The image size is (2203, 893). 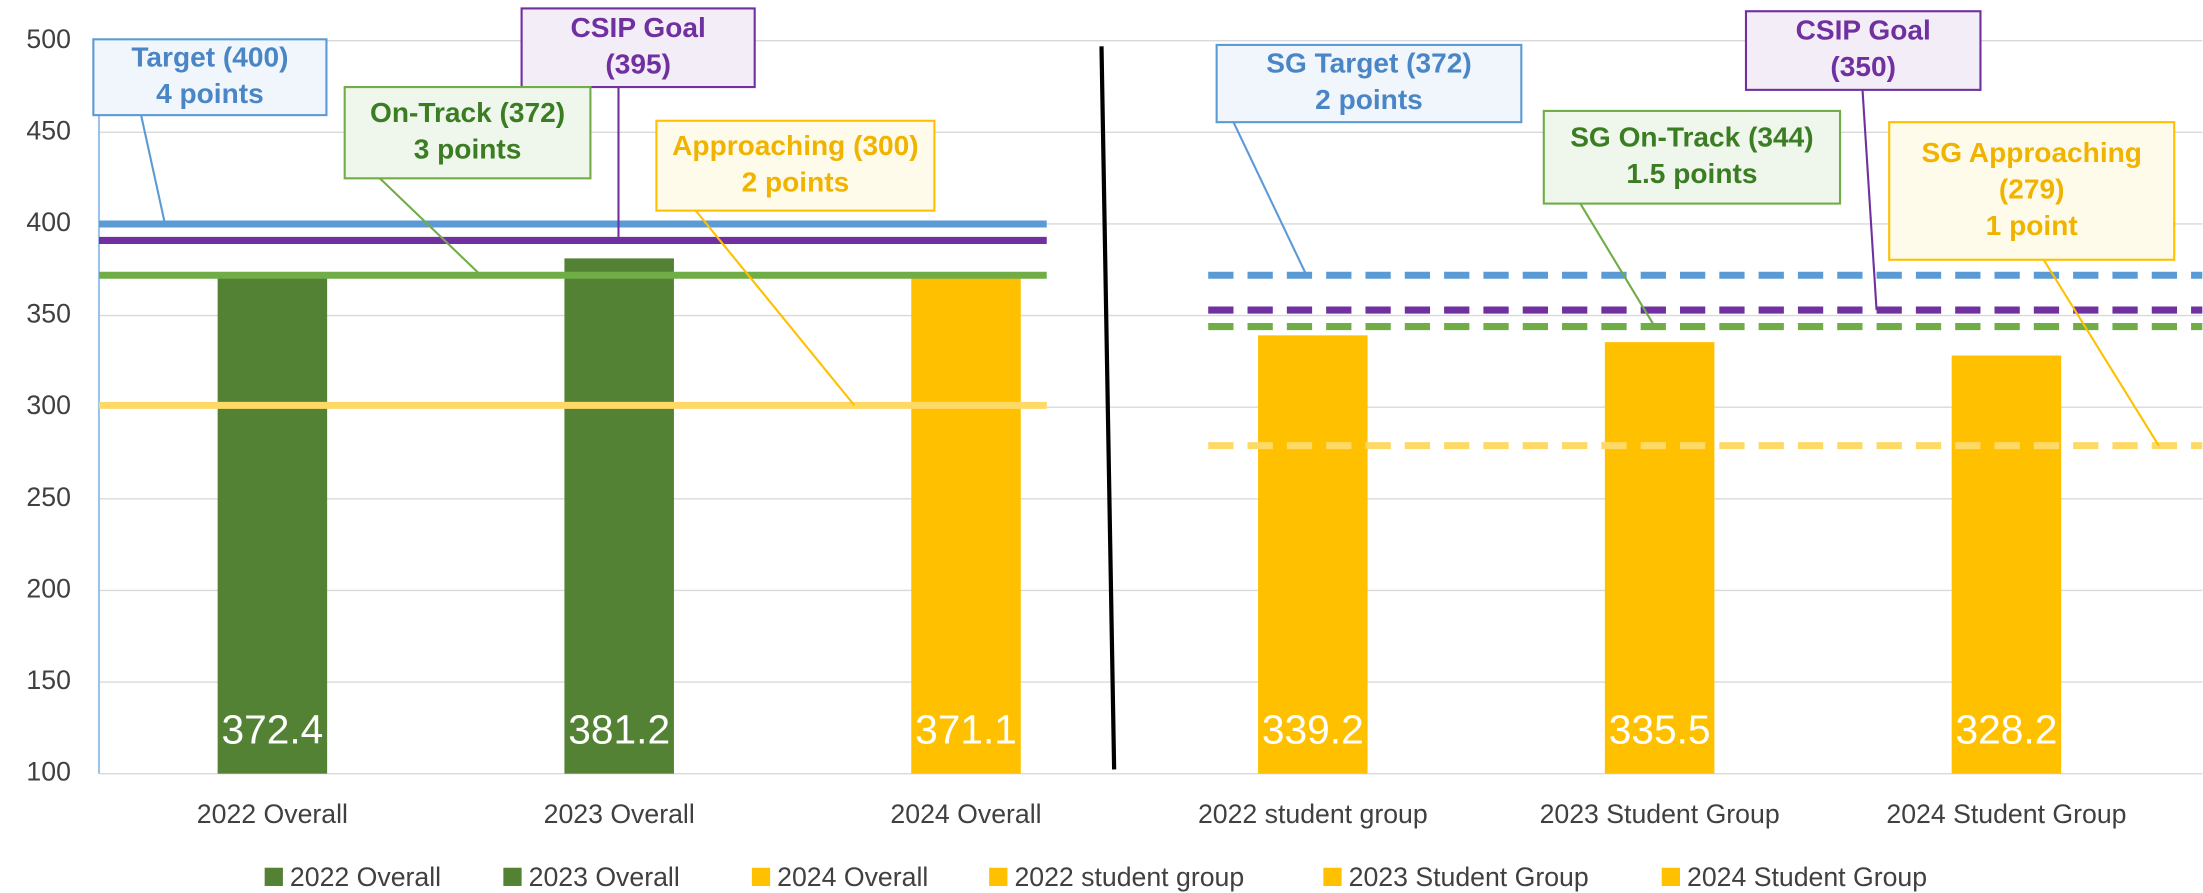 I want to click on legend-label: 2024 Overall, so click(x=852, y=877).